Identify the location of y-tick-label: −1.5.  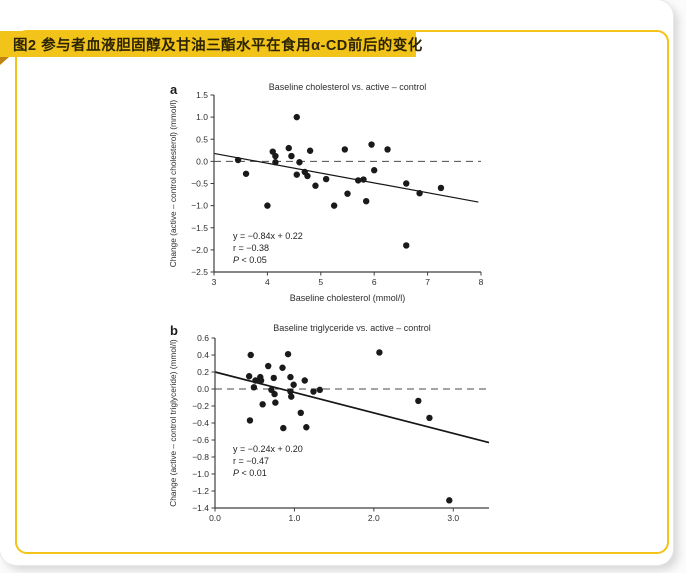
(199, 228).